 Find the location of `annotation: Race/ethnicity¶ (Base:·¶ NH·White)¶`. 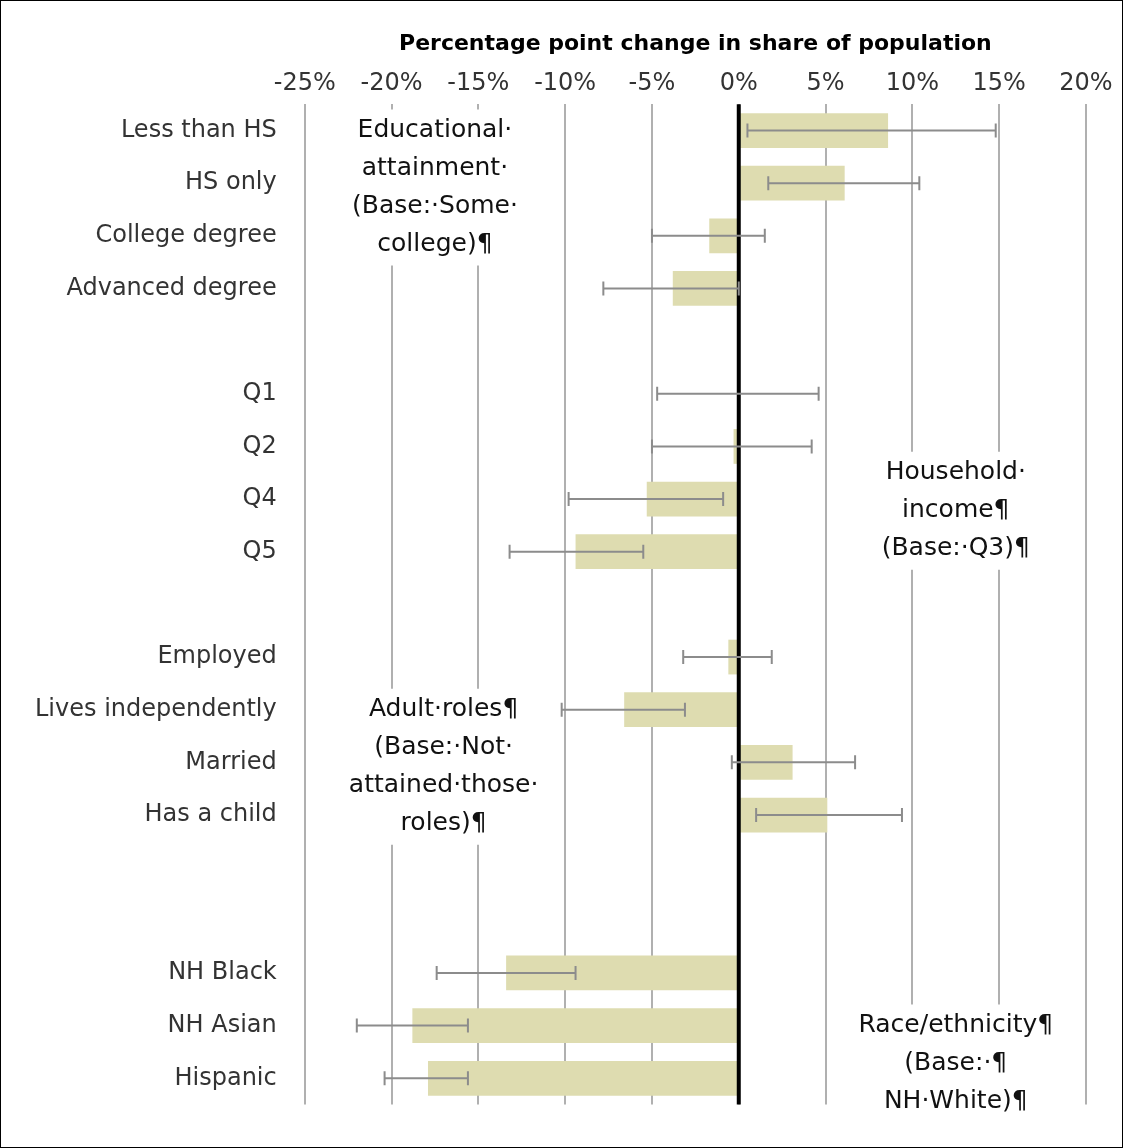

annotation: Race/ethnicity¶ (Base:·¶ NH·White)¶ is located at coordinates (956, 1062).